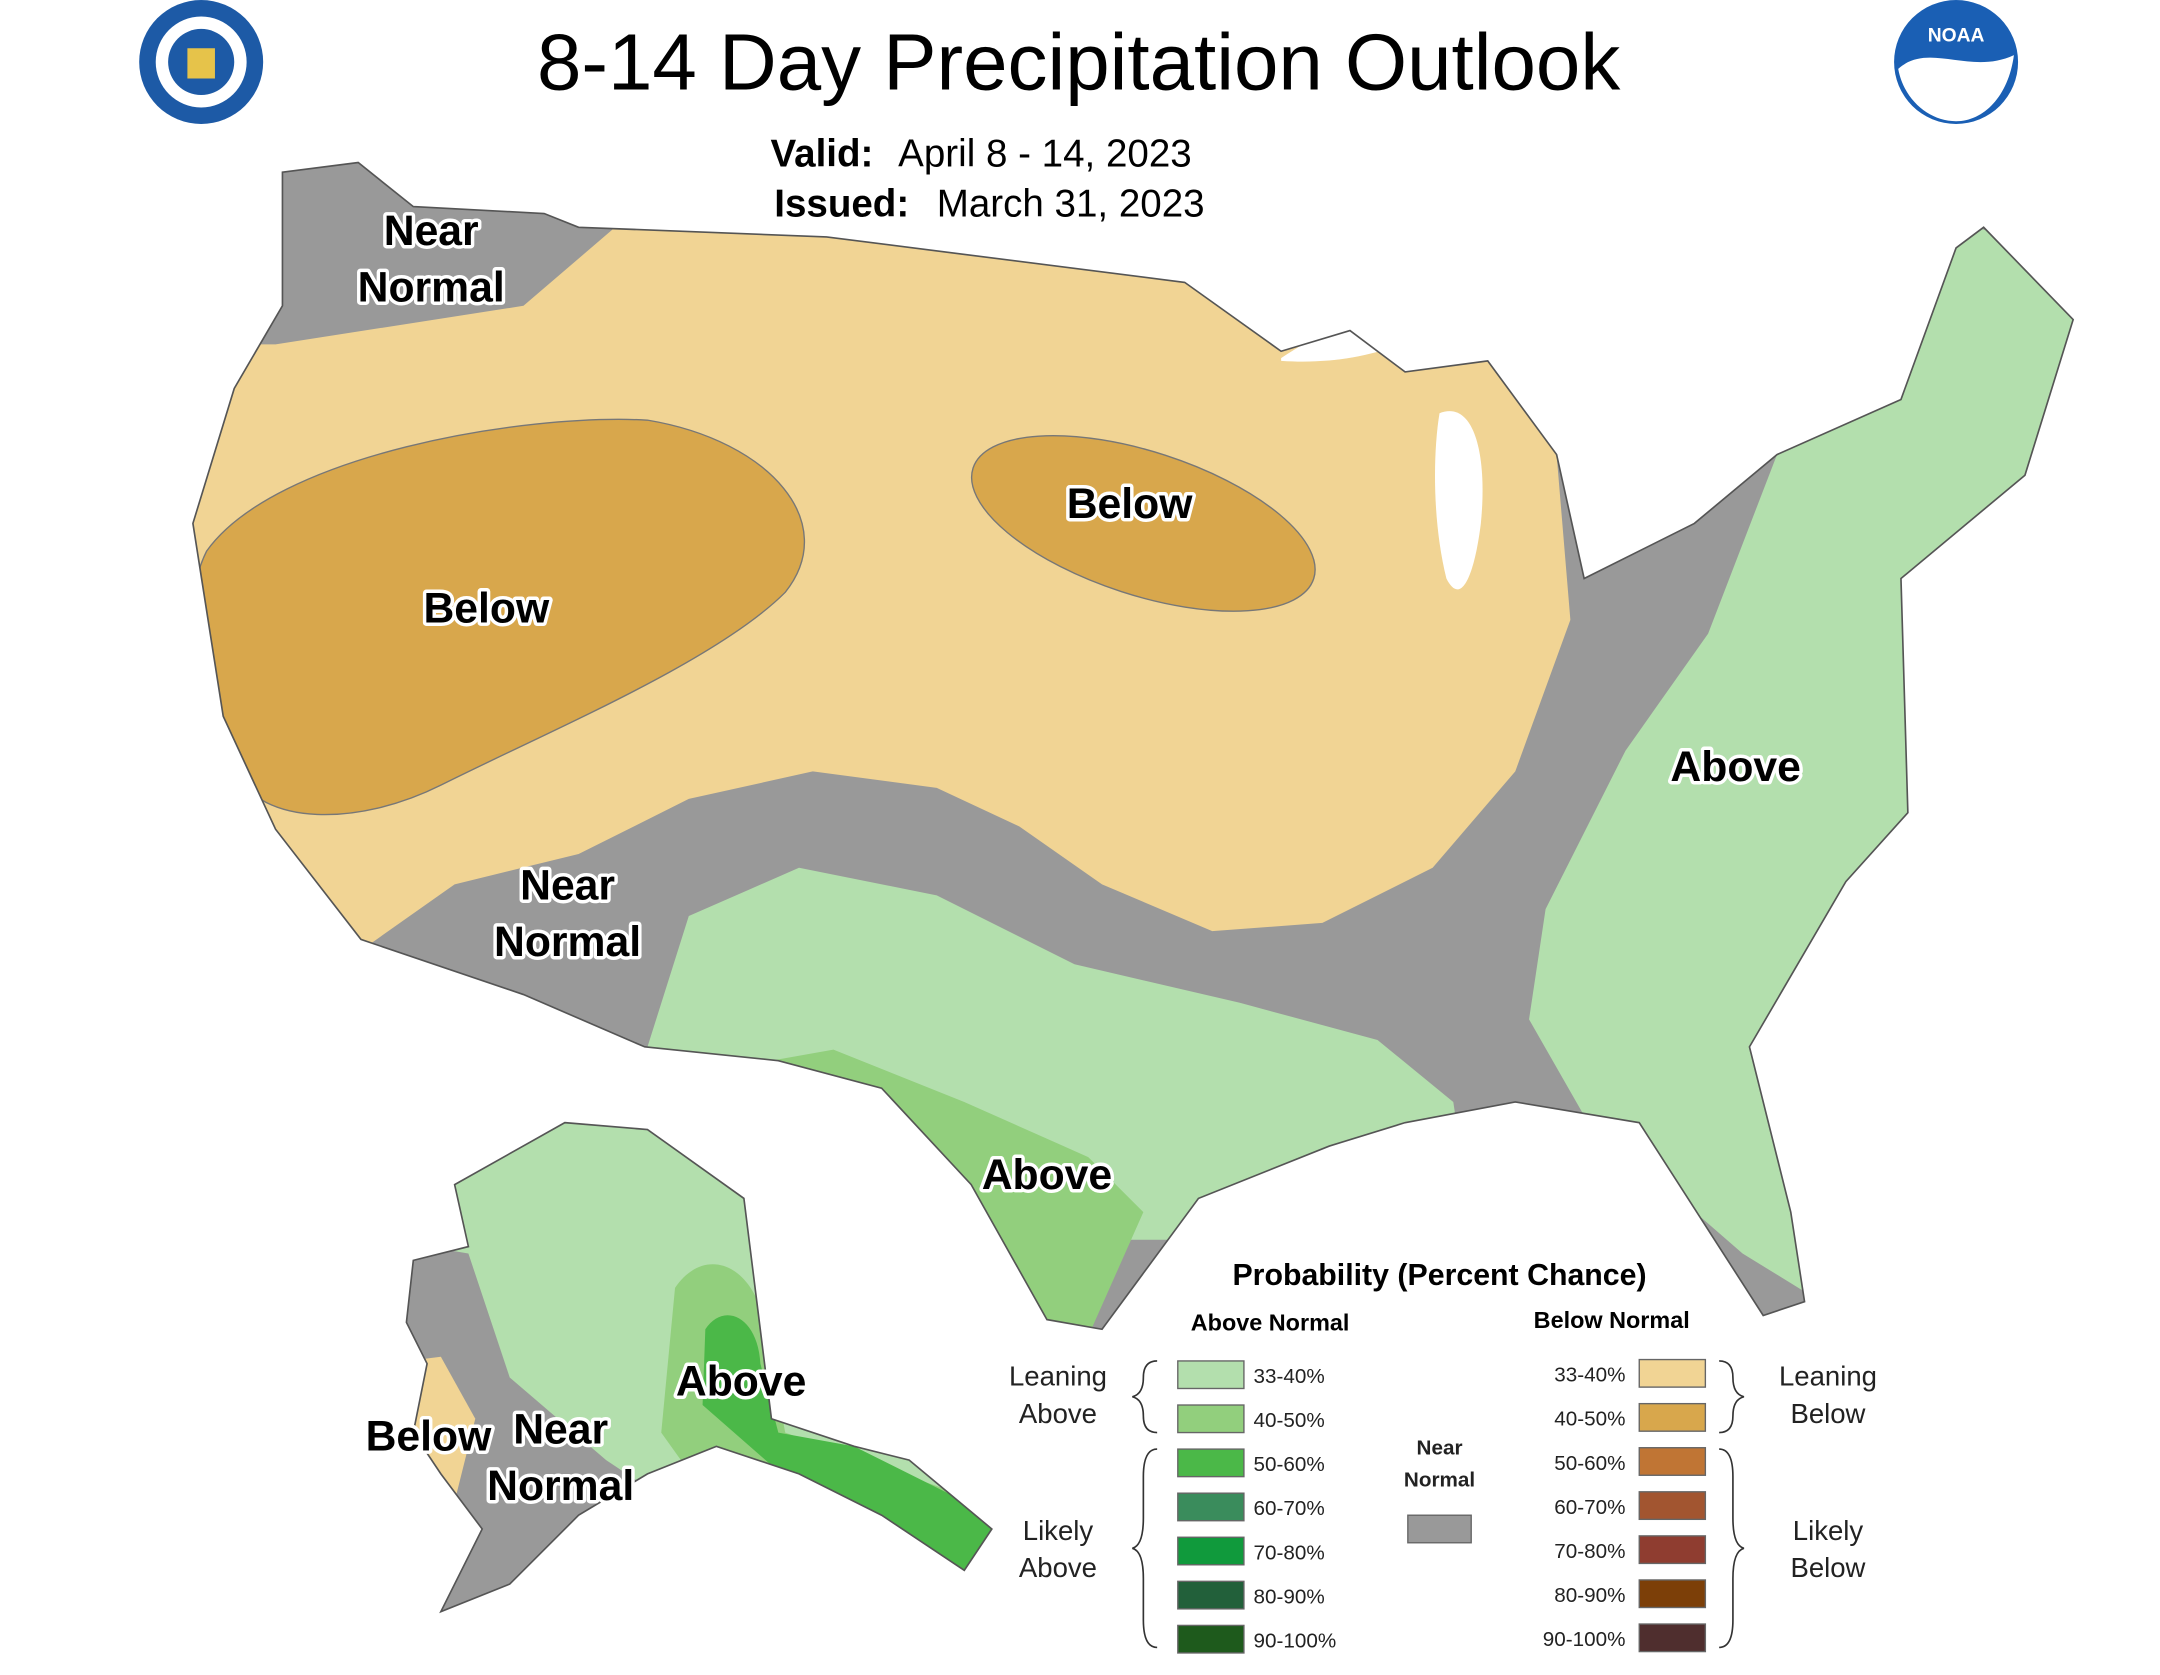  I want to click on issued-label: Issued:, so click(841, 203).